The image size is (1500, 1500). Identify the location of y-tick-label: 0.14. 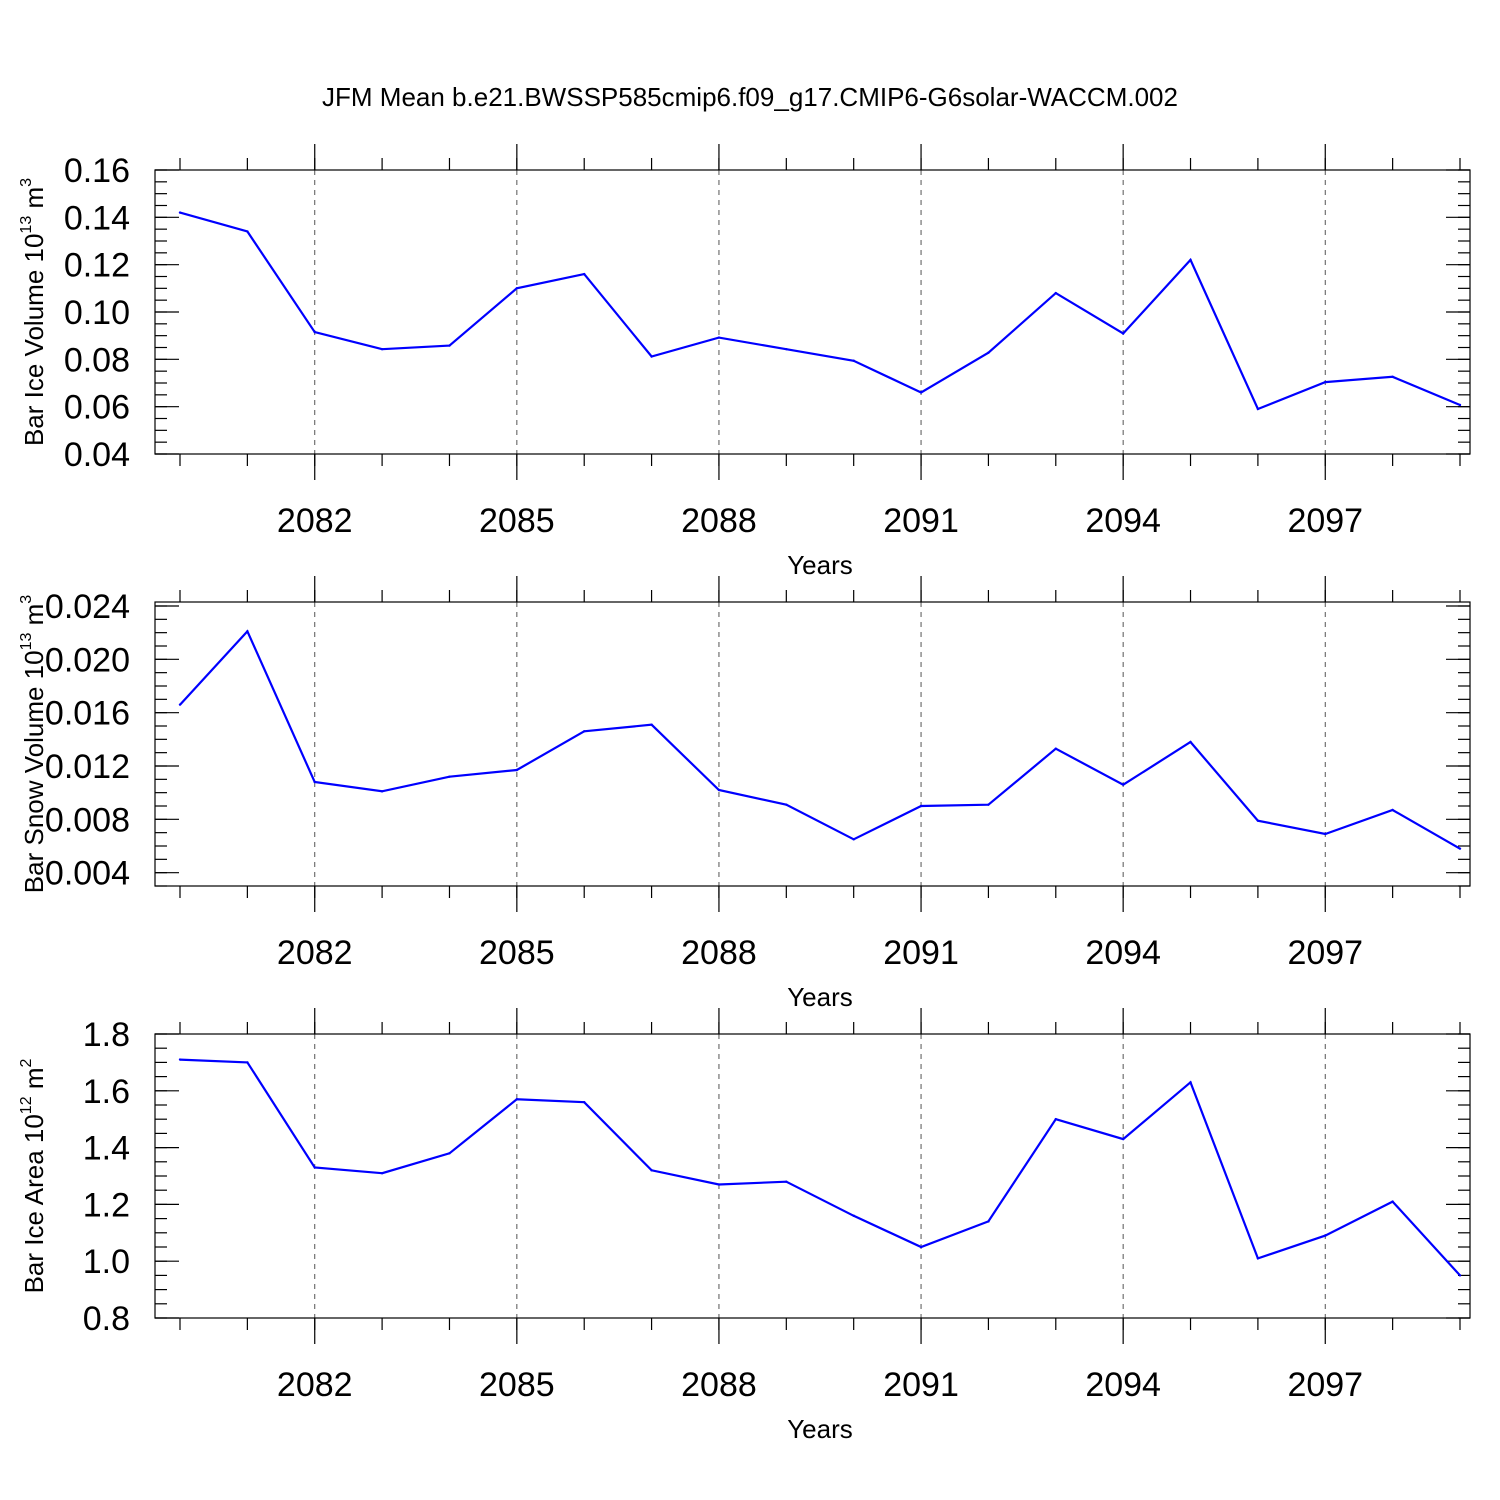
(97, 218).